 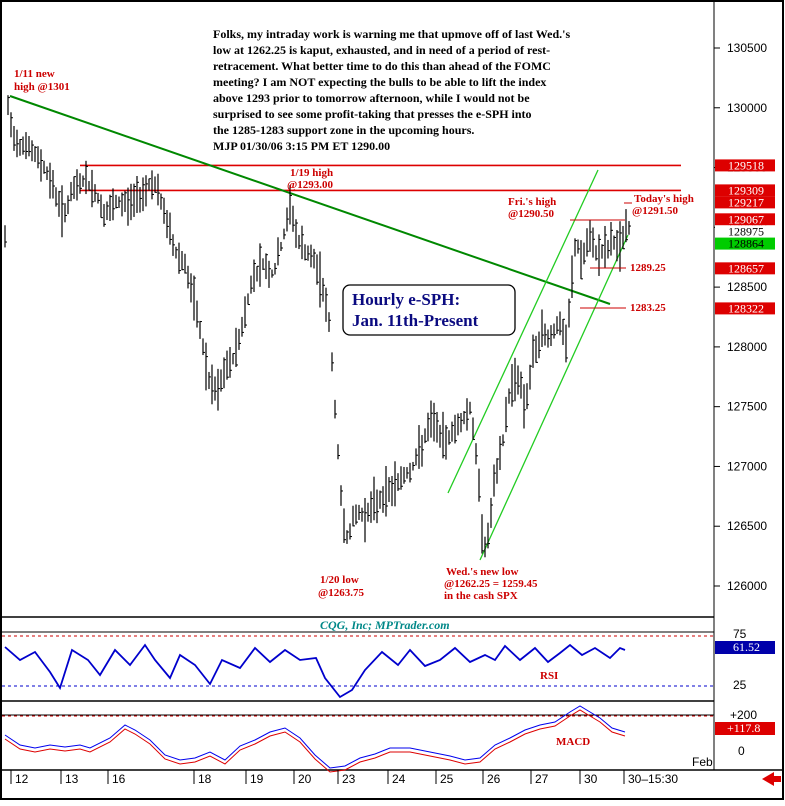 I want to click on price-y-tick-label: 127500, so click(x=747, y=407).